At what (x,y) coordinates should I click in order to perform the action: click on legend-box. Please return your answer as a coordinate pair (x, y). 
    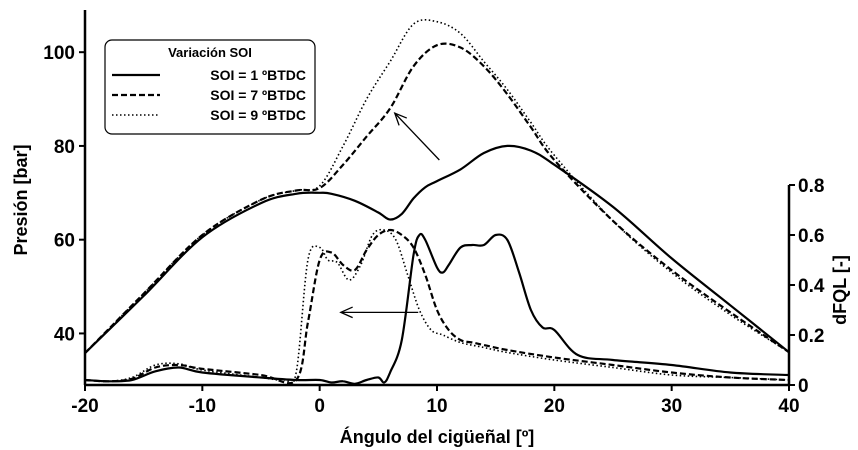
    Looking at the image, I should click on (210, 87).